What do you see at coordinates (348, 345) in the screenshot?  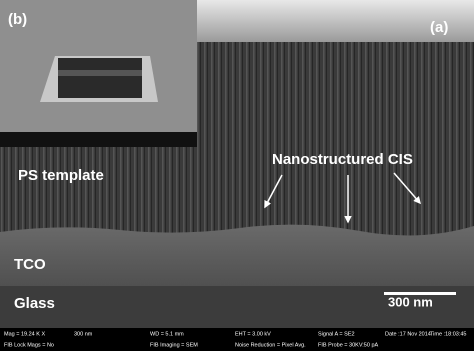 I see `info-text: FIB Probe = 30KV:50 pA` at bounding box center [348, 345].